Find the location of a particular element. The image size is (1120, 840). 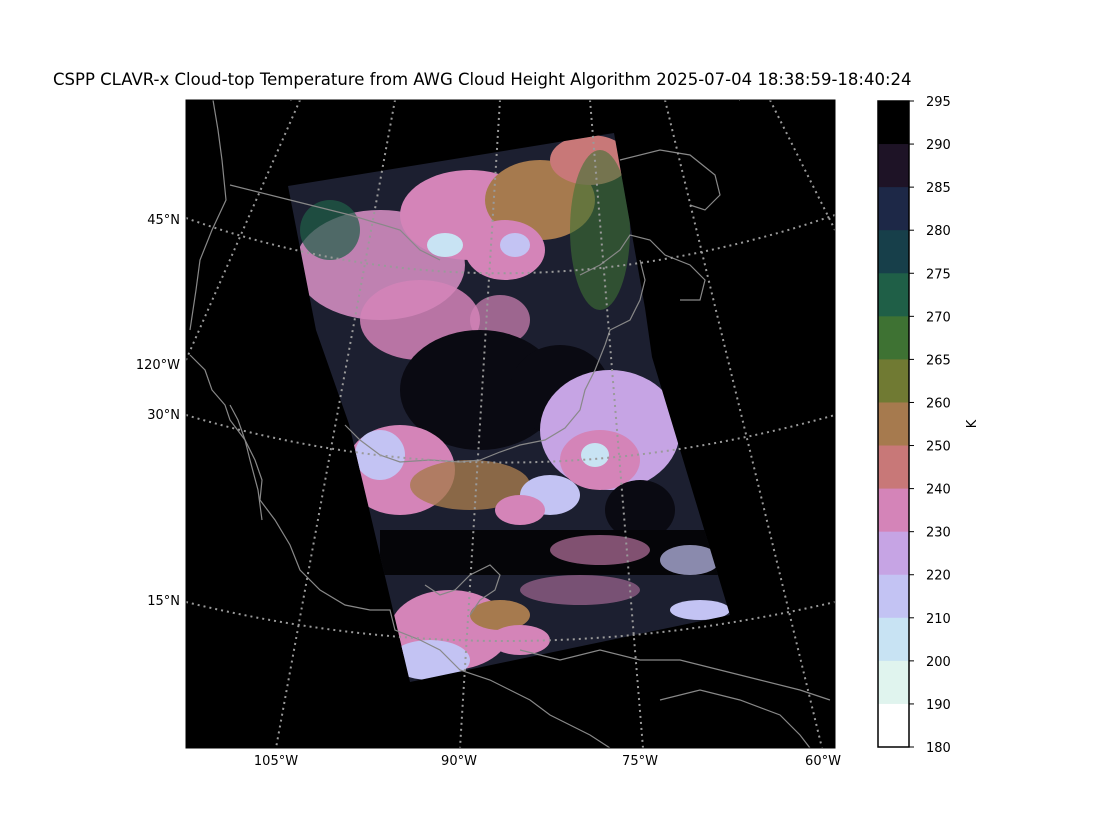

lon-label-105w: 105°W is located at coordinates (276, 761).